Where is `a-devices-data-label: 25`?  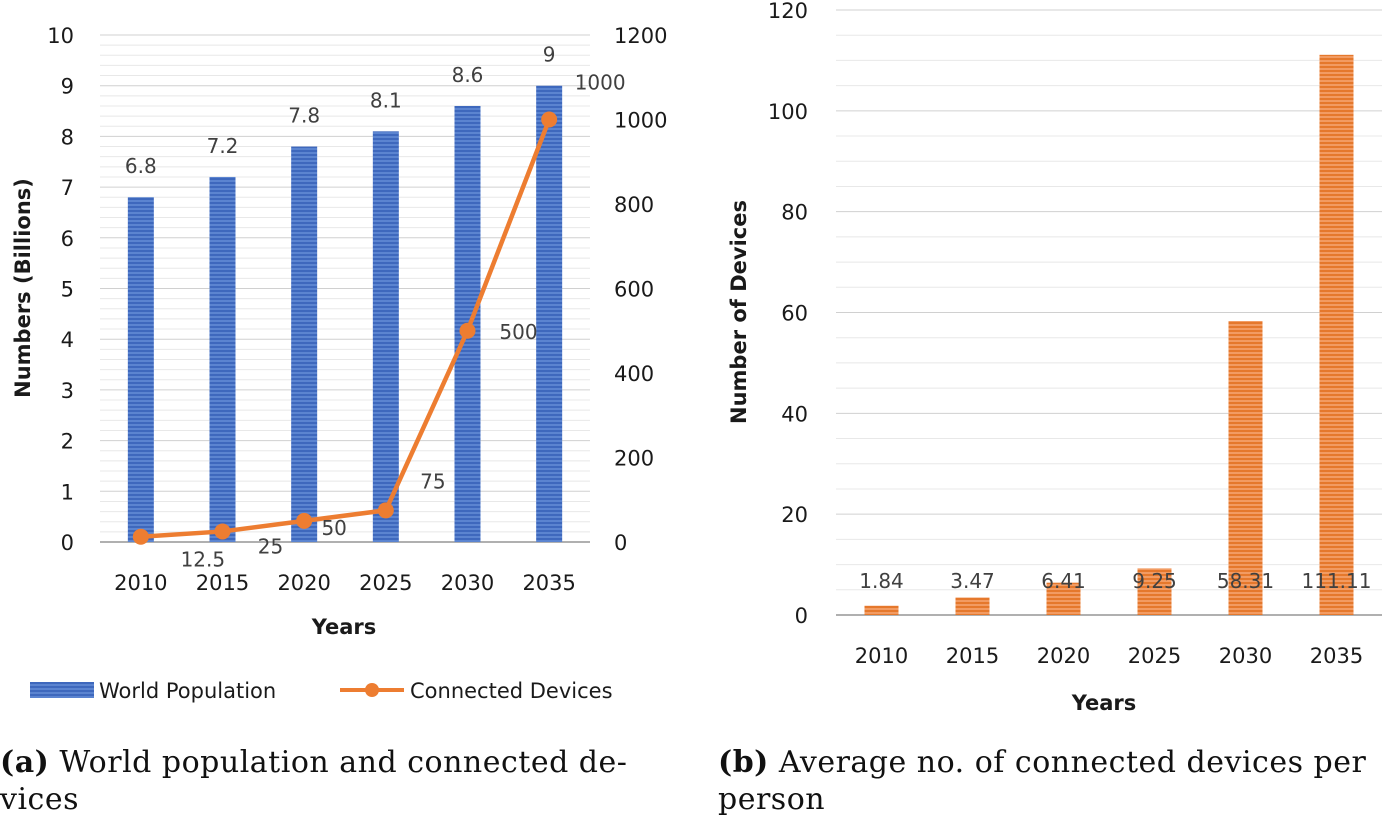
a-devices-data-label: 25 is located at coordinates (270, 546).